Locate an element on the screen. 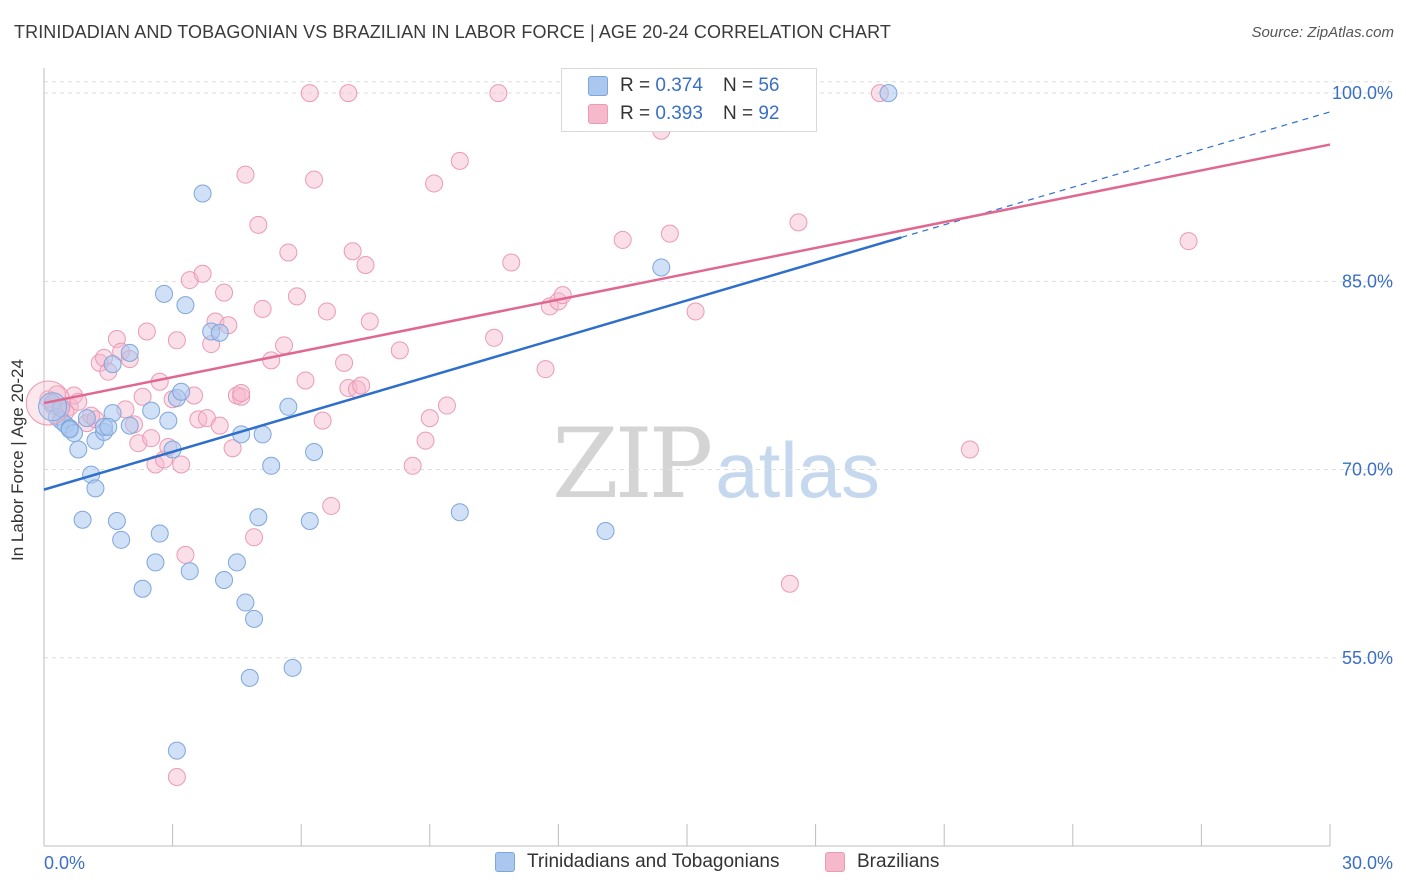 Image resolution: width=1406 pixels, height=892 pixels. trinidadian-point-large is located at coordinates (53, 407).